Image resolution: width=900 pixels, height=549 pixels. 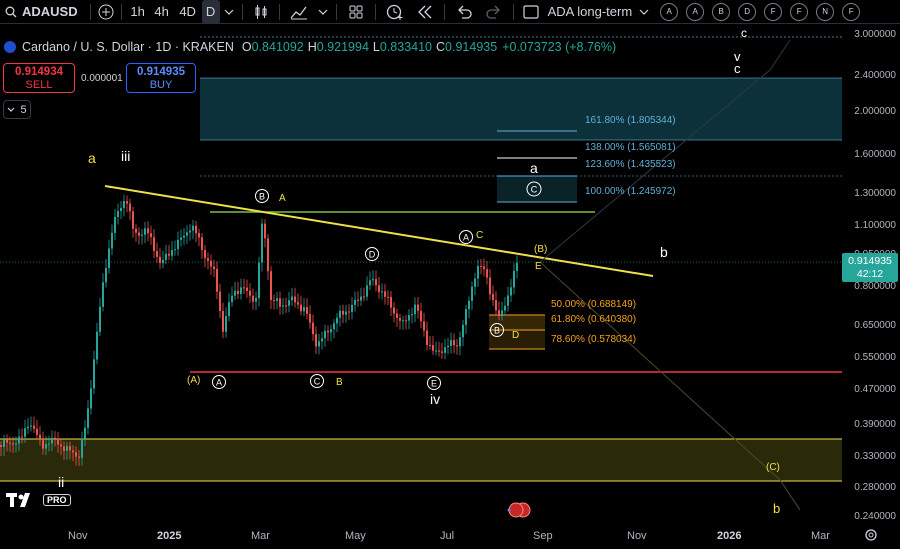 What do you see at coordinates (356, 12) in the screenshot?
I see `templates-icon` at bounding box center [356, 12].